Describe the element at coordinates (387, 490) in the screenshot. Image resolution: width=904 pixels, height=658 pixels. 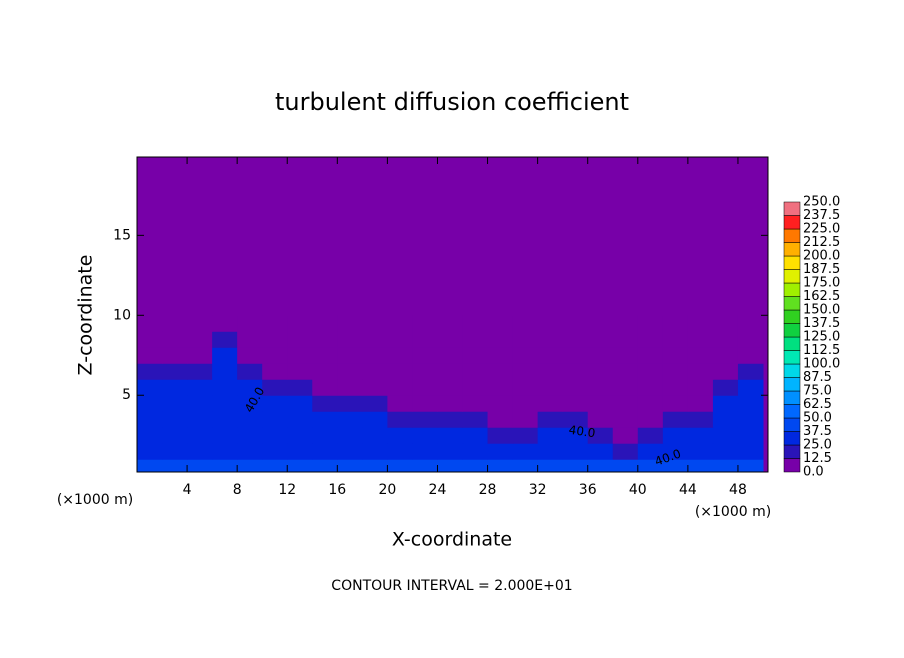
I see `x-tick-label: 20` at that location.